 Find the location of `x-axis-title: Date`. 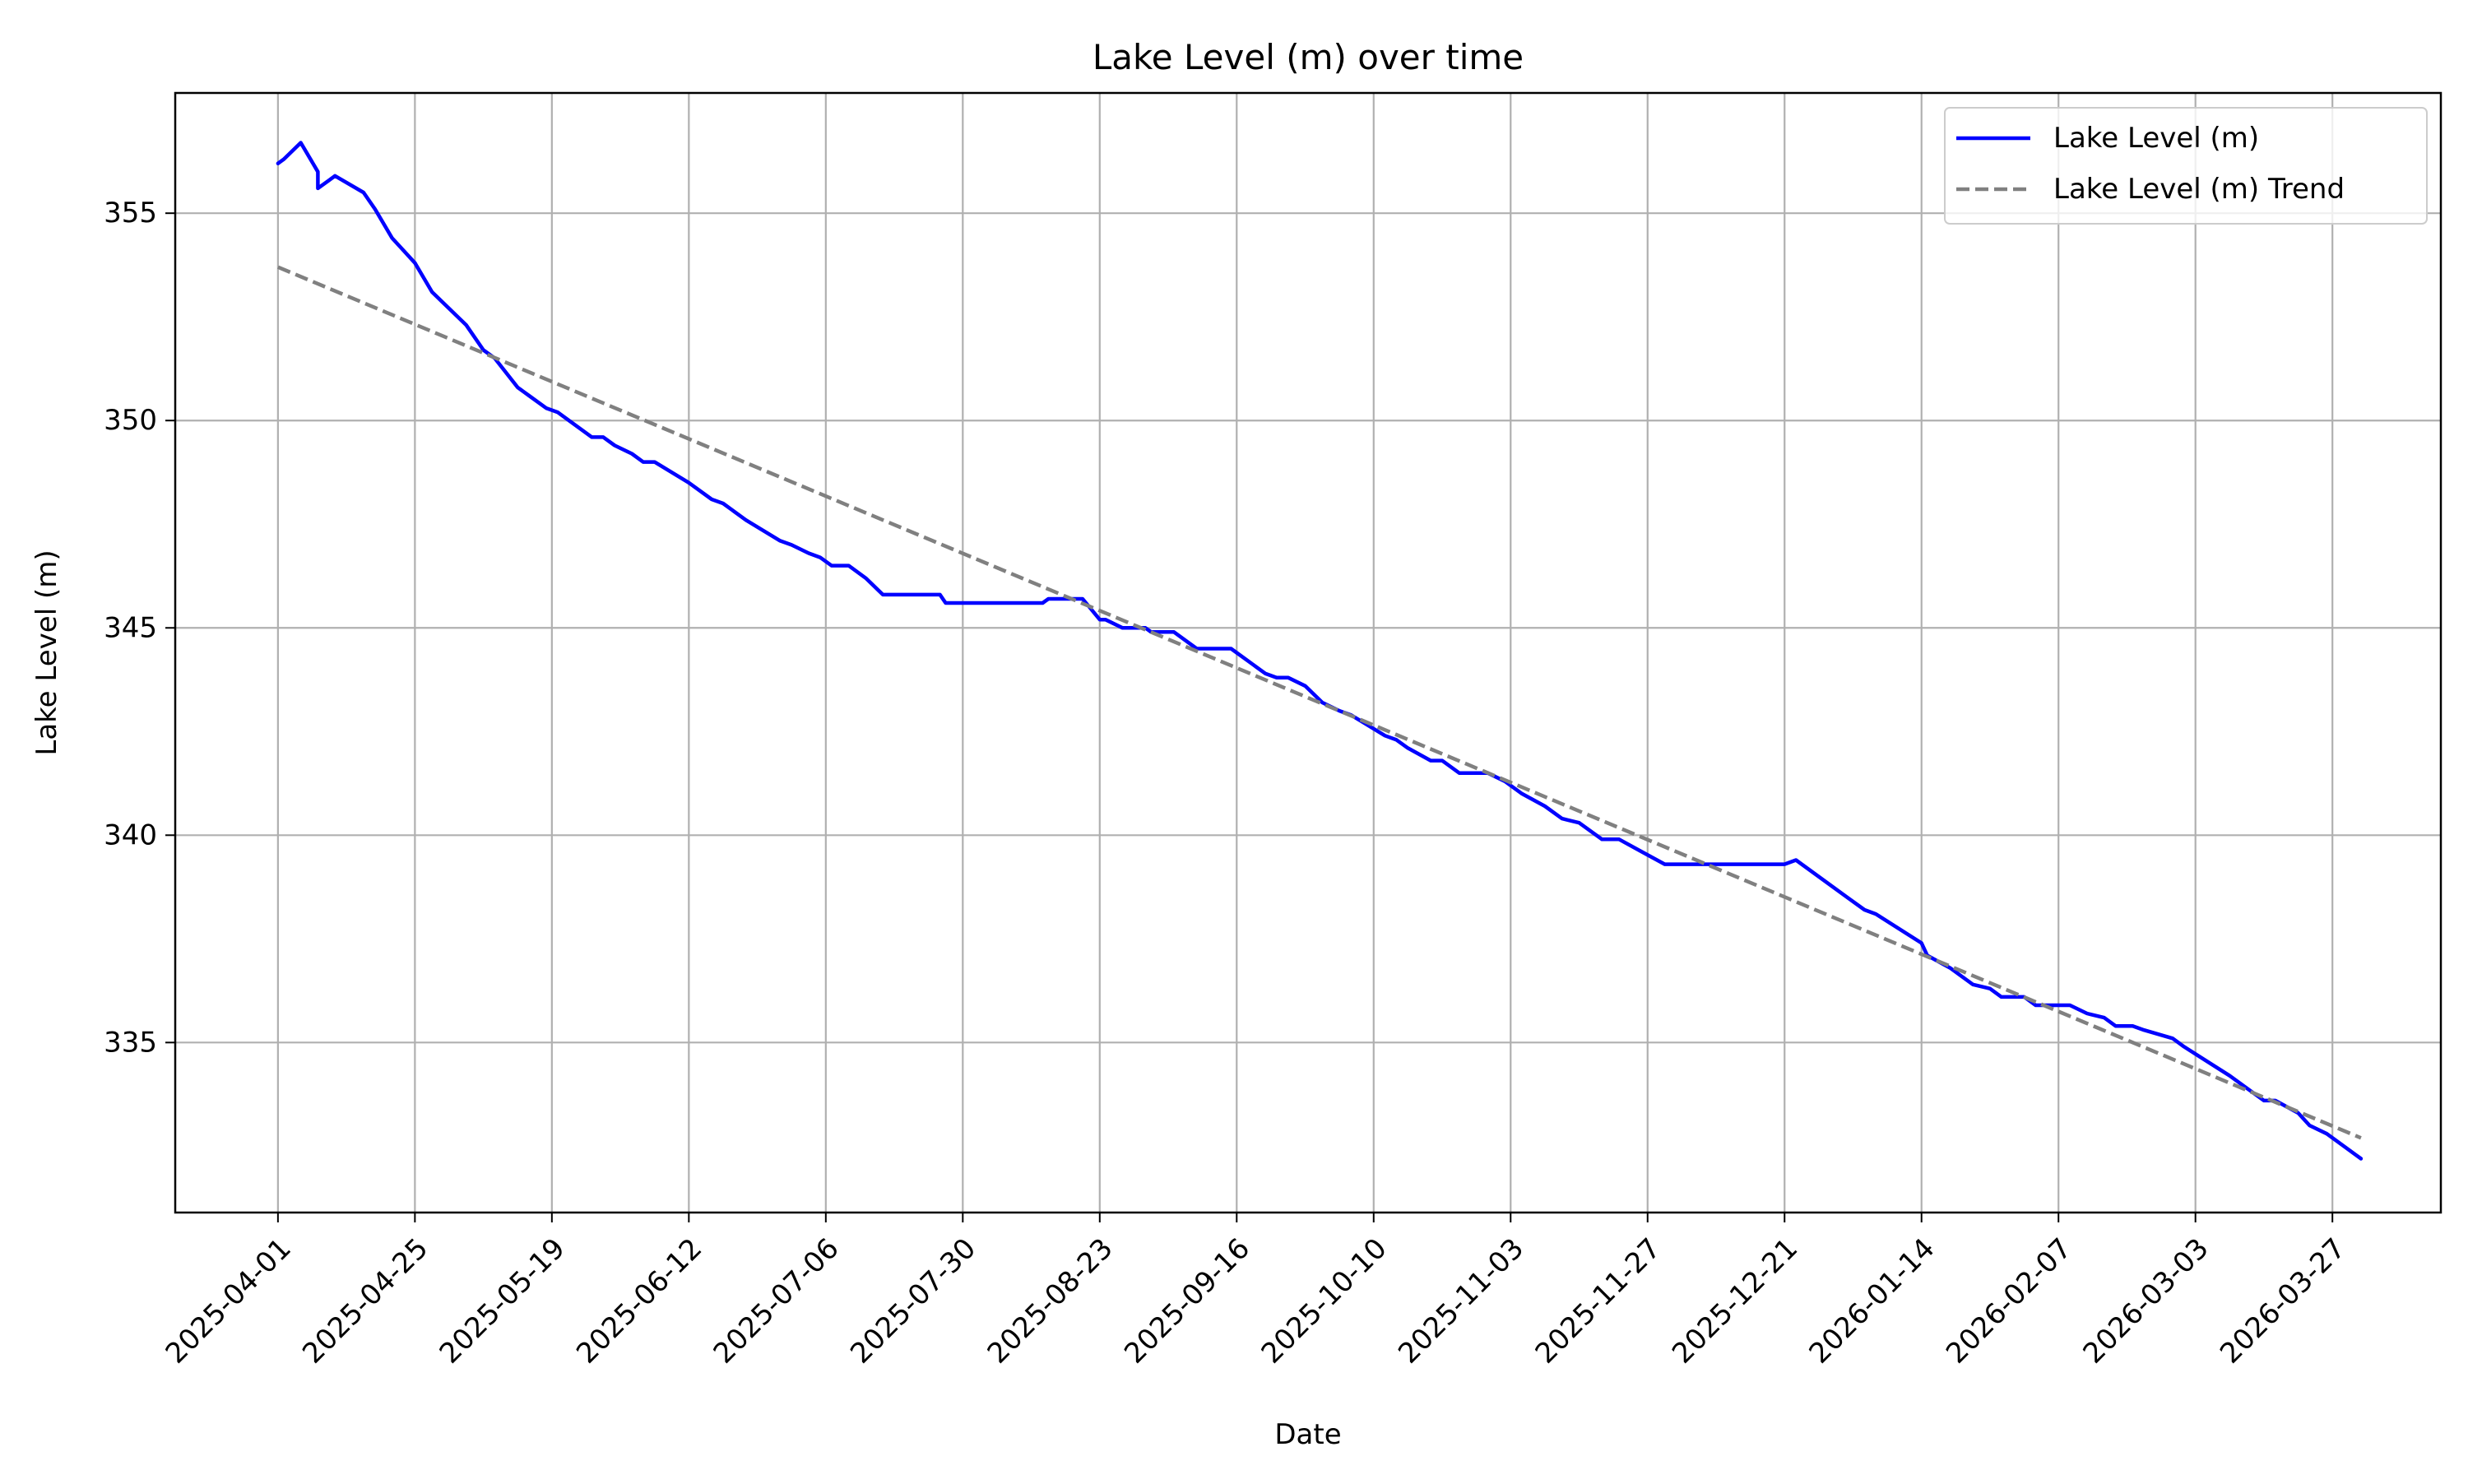

x-axis-title: Date is located at coordinates (1307, 1434).